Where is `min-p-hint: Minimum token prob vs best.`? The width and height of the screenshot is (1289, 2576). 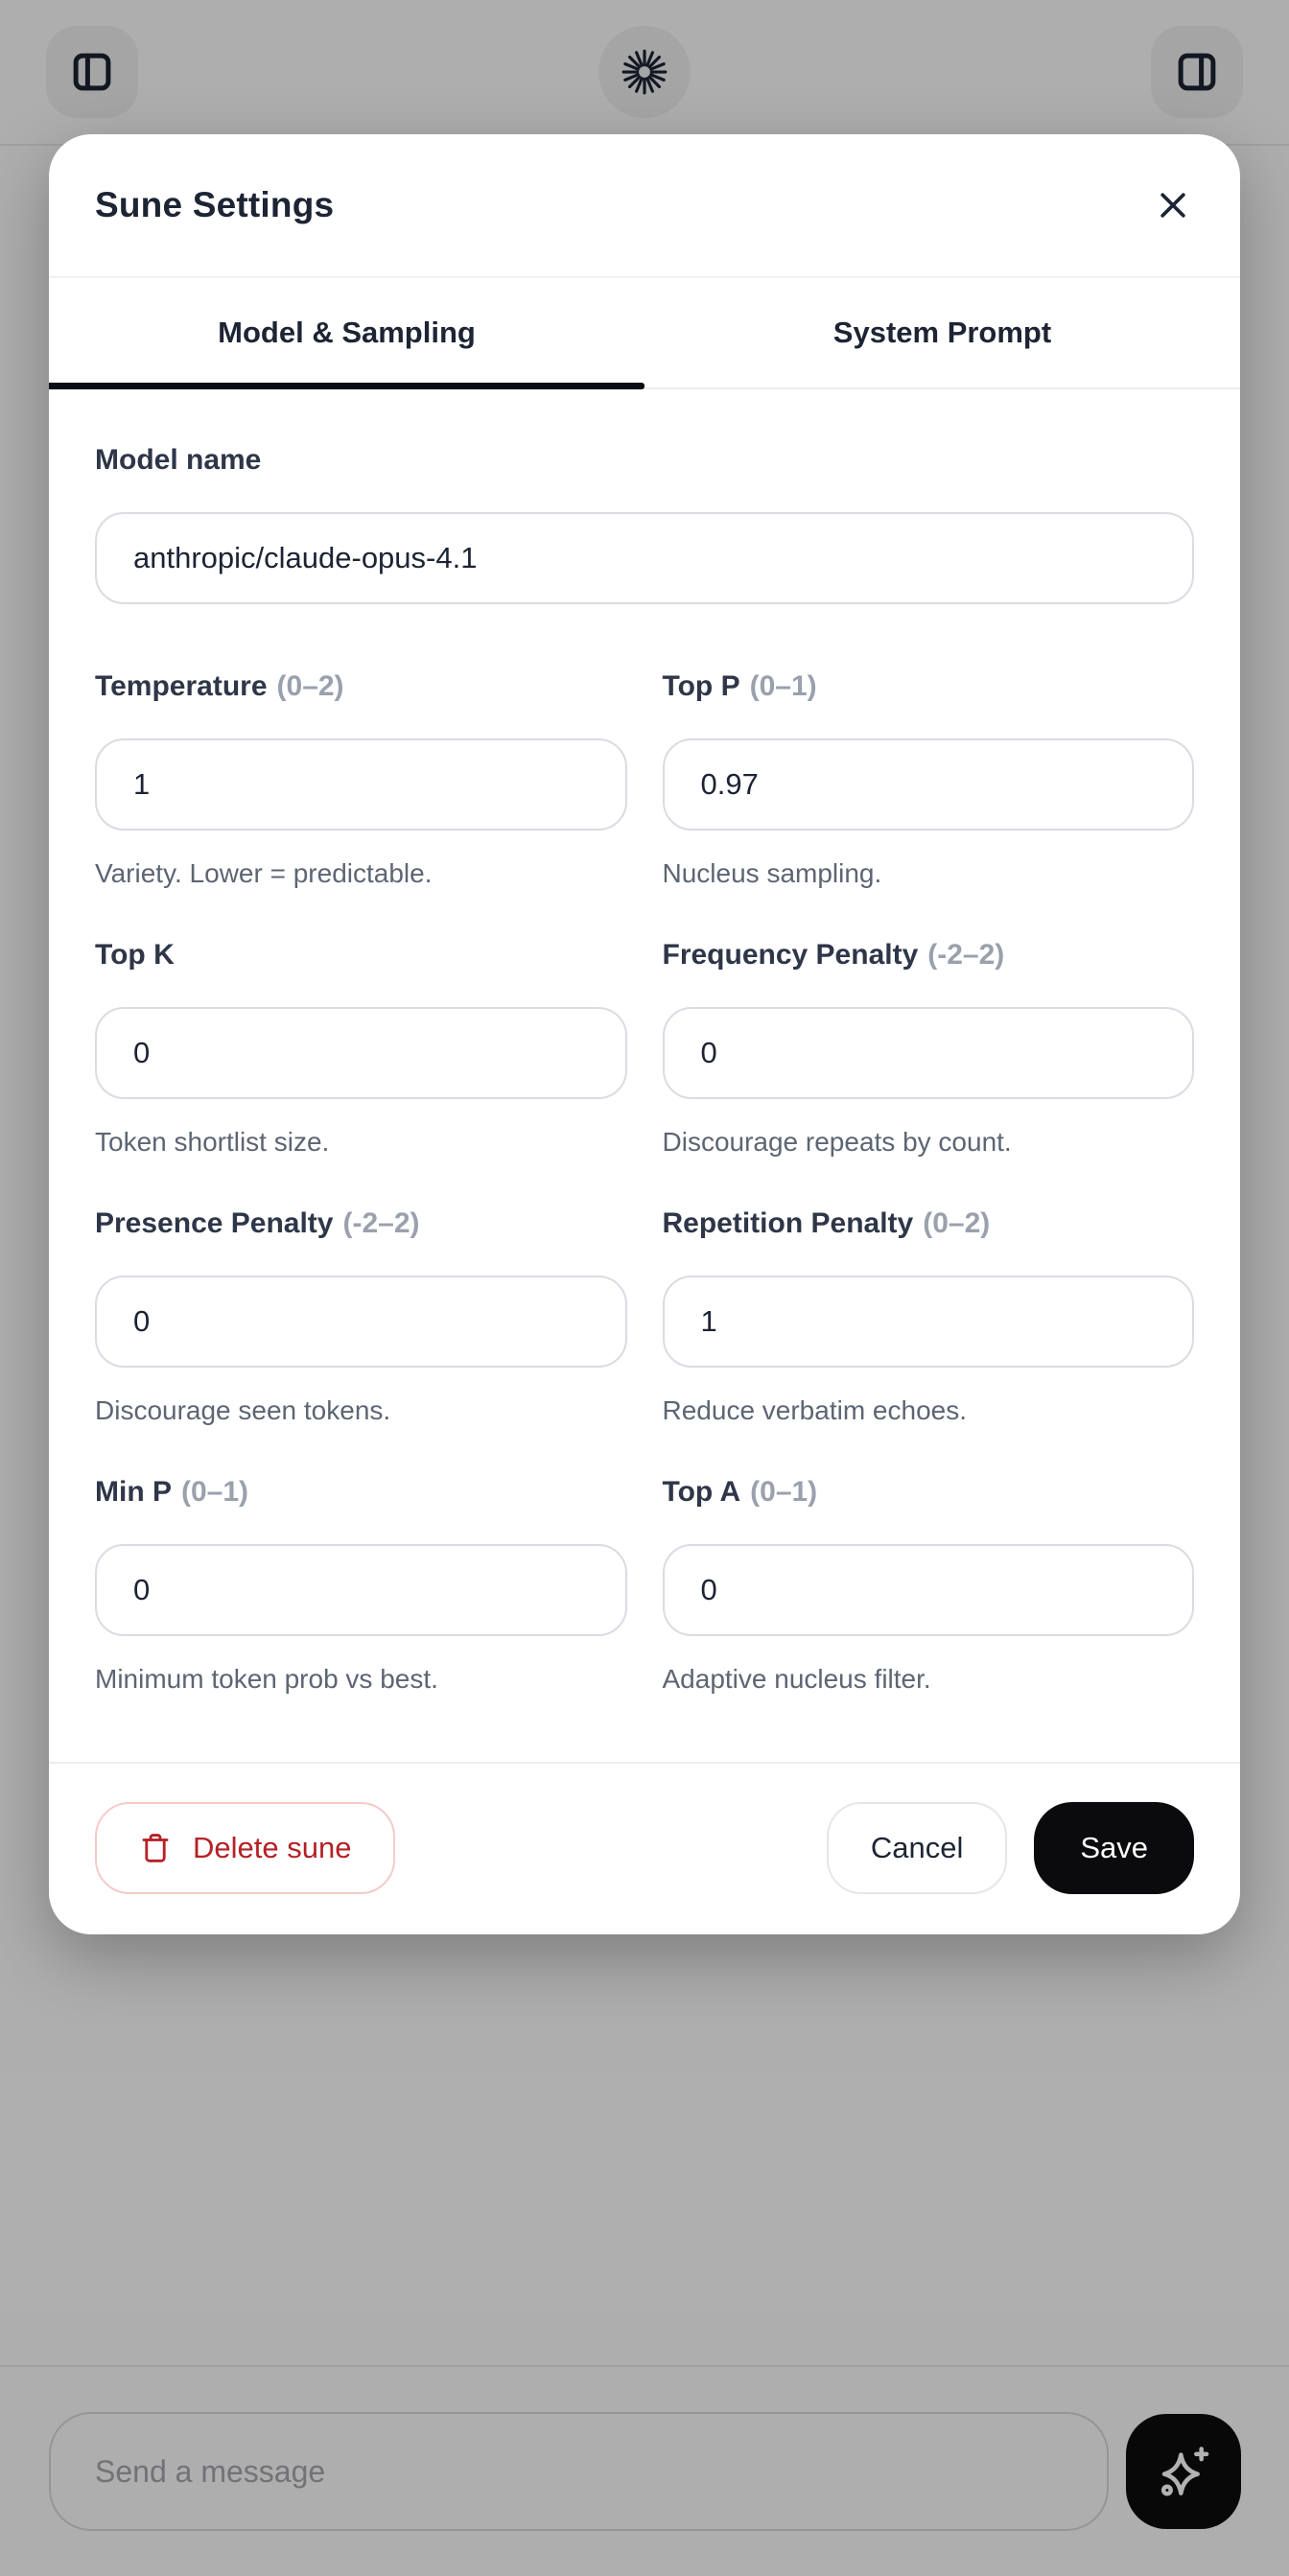 min-p-hint: Minimum token prob vs best. is located at coordinates (266, 1679).